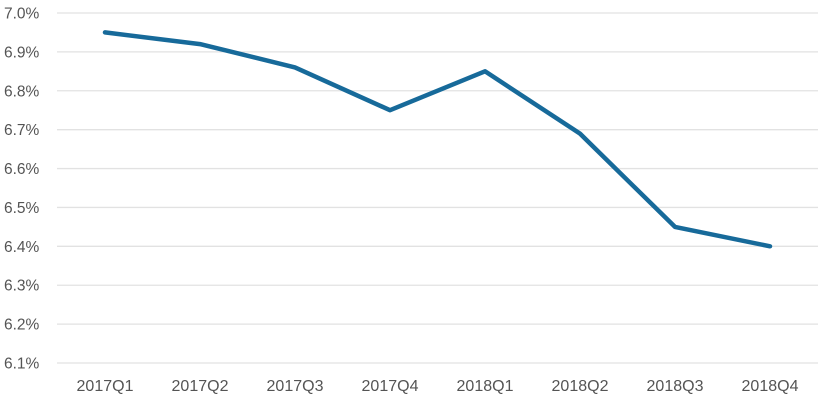  Describe the element at coordinates (22, 169) in the screenshot. I see `y-tick-label: 6.6%` at that location.